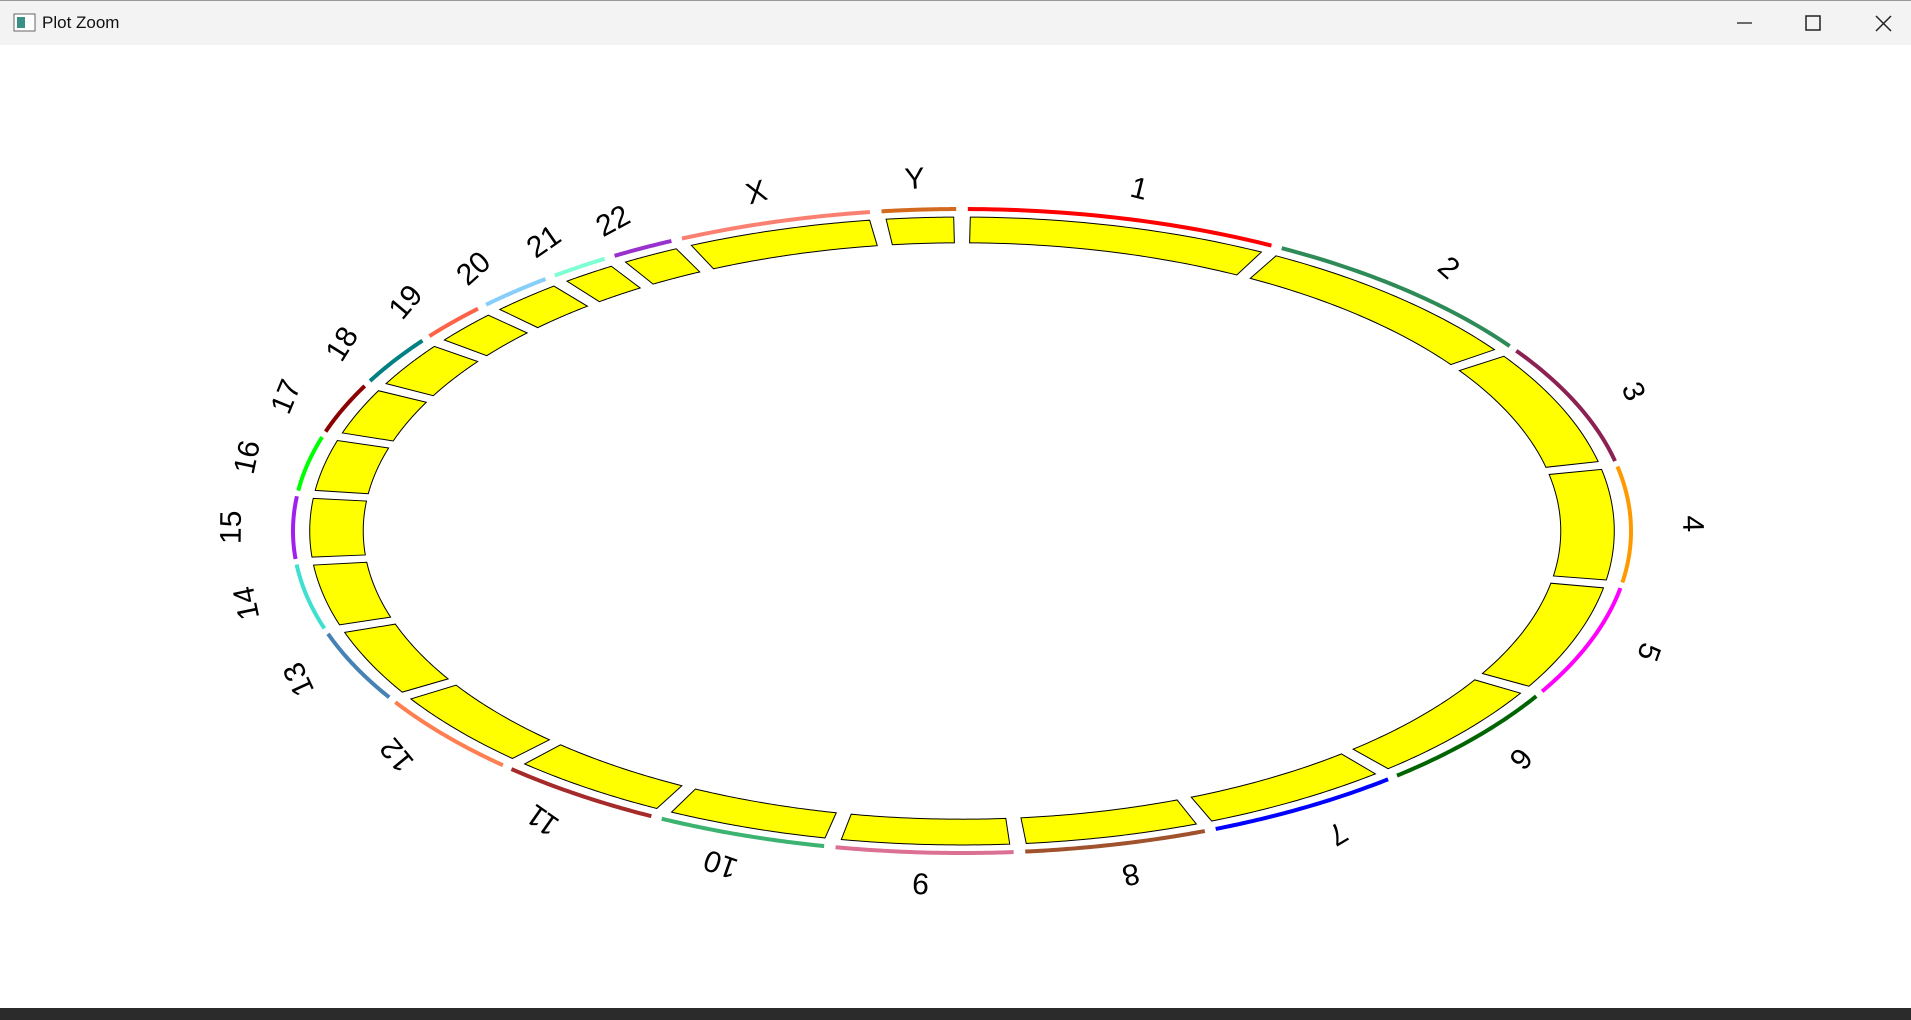 This screenshot has width=1911, height=1020. I want to click on sector-label: 15, so click(231, 527).